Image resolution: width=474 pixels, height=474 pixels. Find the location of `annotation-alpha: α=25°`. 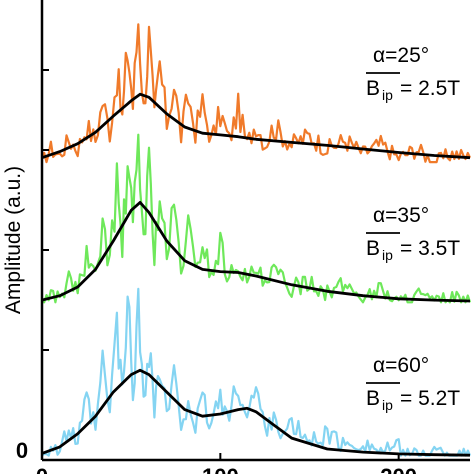

annotation-alpha: α=25° is located at coordinates (401, 55).